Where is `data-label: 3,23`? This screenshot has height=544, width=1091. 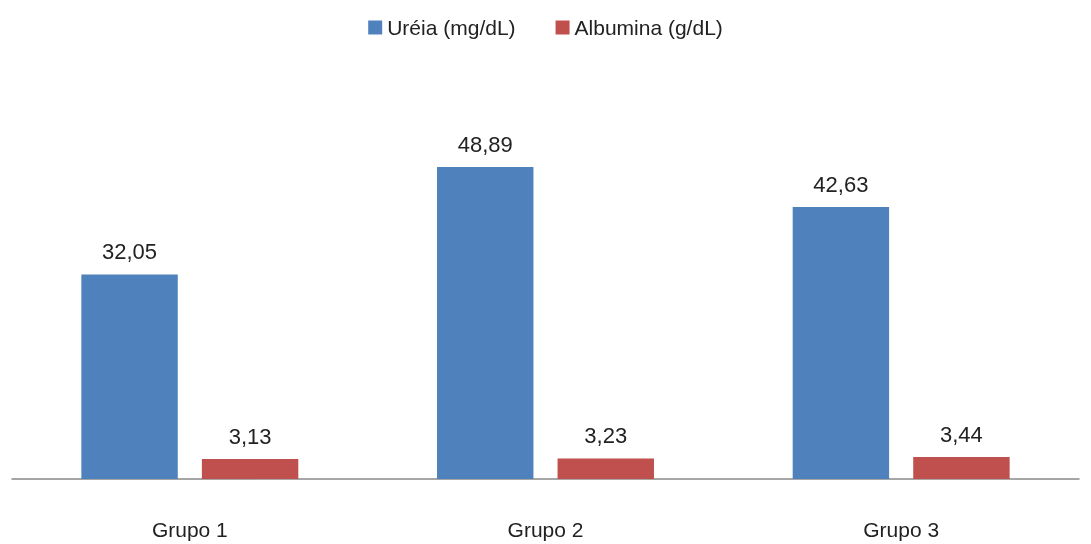 data-label: 3,23 is located at coordinates (606, 435).